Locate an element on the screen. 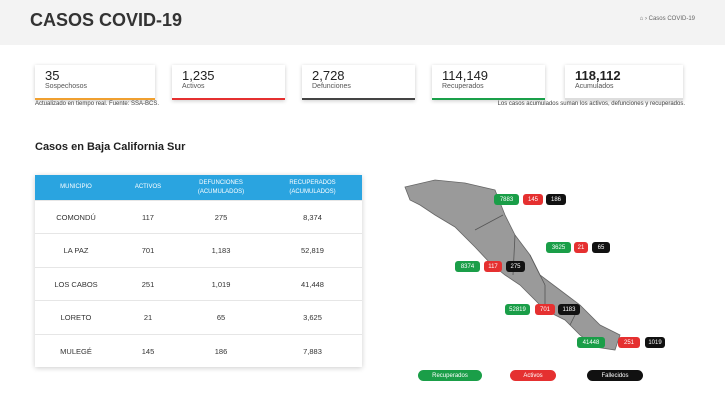 This screenshot has height=400, width=725. map-activos: 117 is located at coordinates (493, 266).